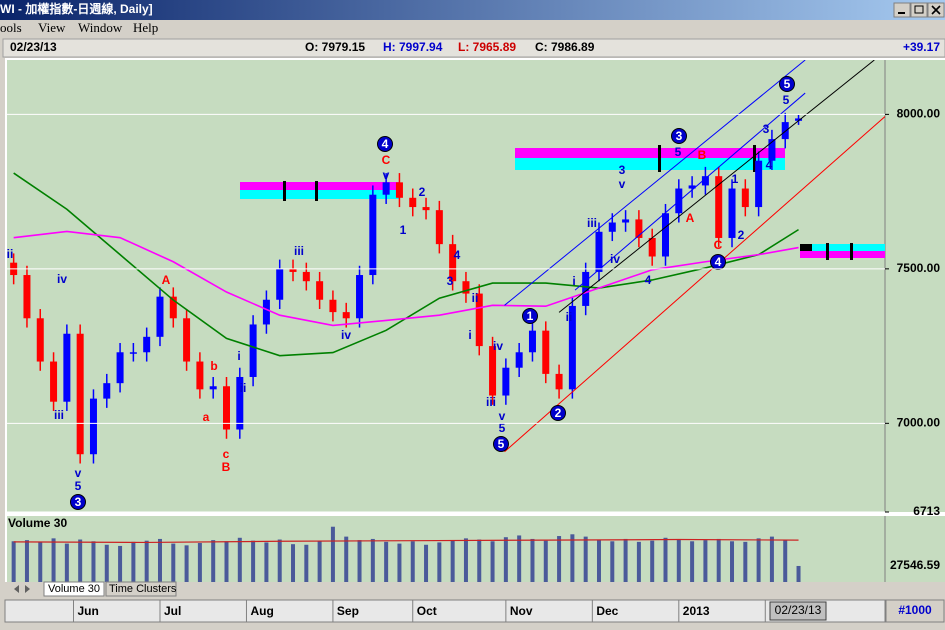 This screenshot has height=630, width=945. Describe the element at coordinates (565, 47) in the screenshot. I see `info-close: C: 7986.89` at that location.